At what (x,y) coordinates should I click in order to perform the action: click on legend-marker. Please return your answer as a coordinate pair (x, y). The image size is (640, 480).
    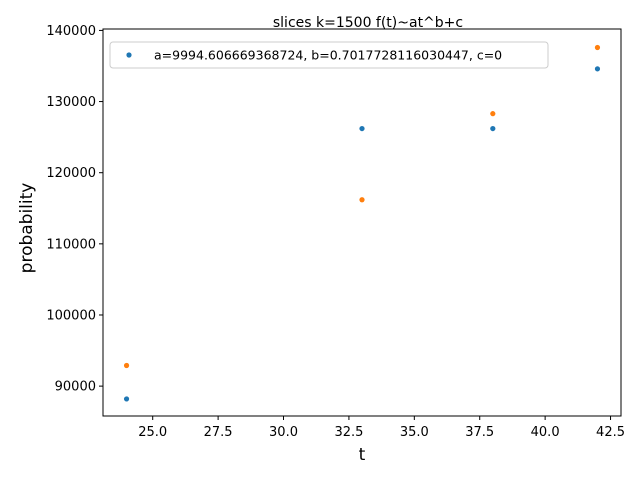
    Looking at the image, I should click on (129, 55).